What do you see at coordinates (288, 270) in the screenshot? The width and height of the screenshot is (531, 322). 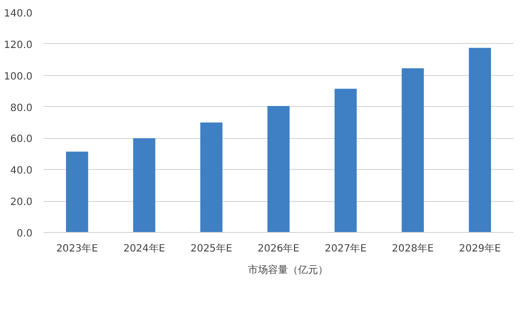 I see `text: 市场容量（亿元）` at bounding box center [288, 270].